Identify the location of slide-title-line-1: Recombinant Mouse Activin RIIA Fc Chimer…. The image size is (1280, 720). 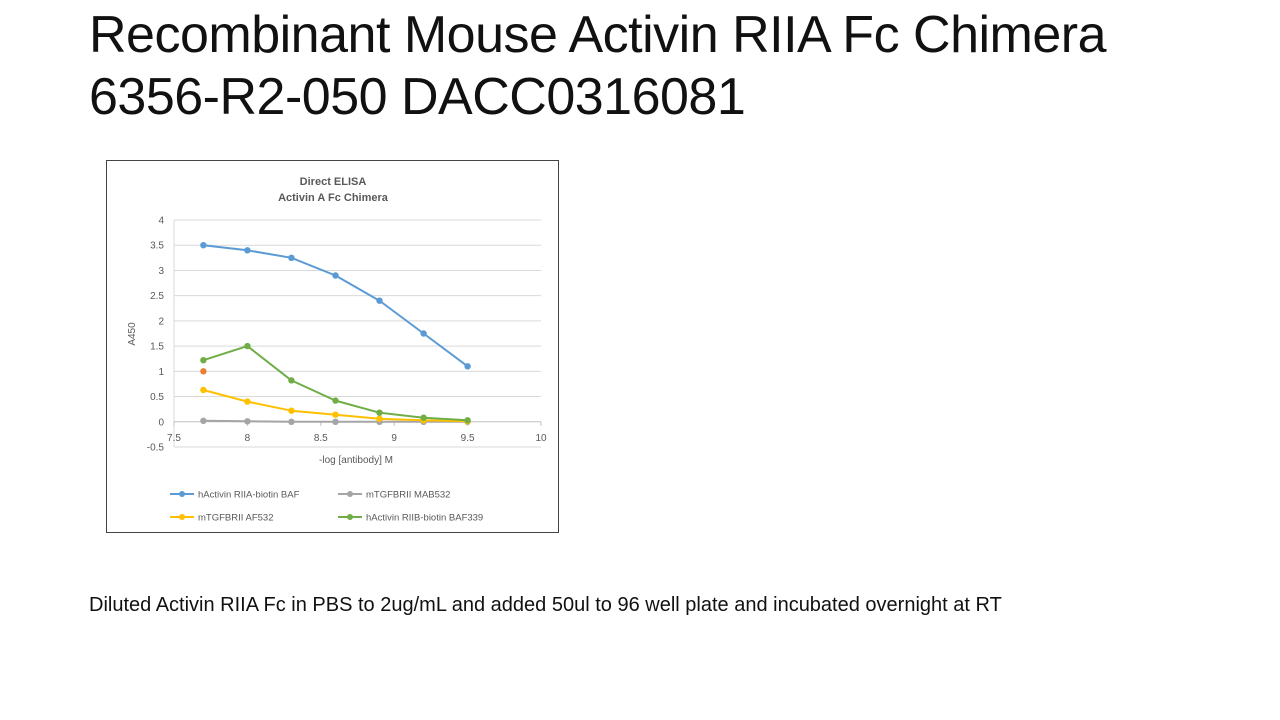
(598, 35).